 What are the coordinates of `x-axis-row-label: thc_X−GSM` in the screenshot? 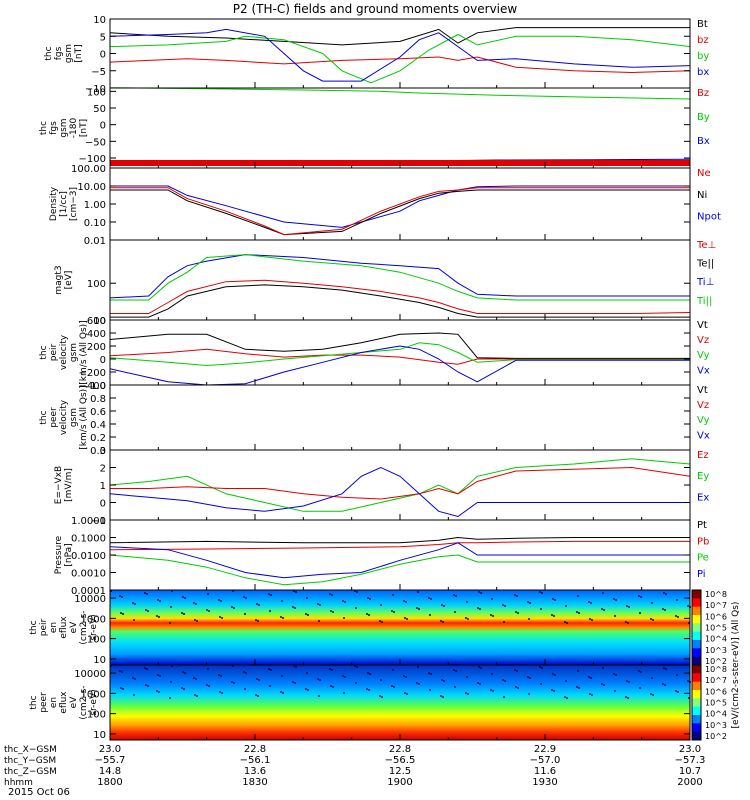 It's located at (30, 750).